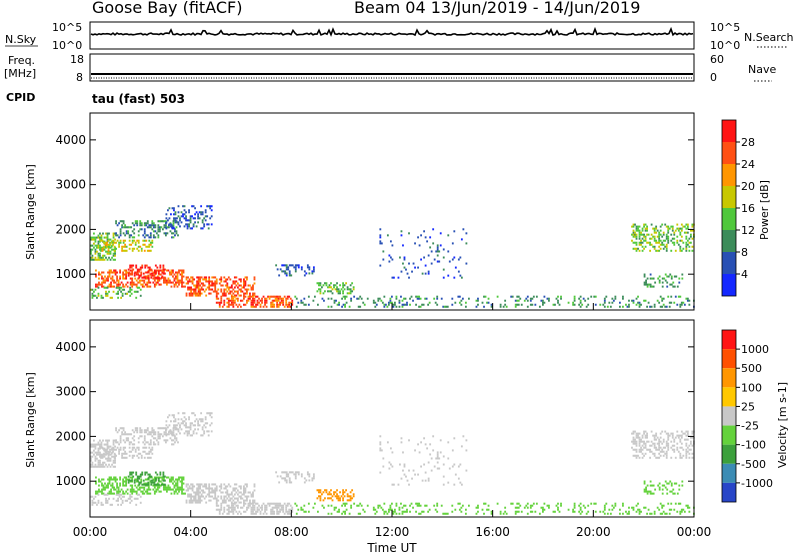 The image size is (800, 554). Describe the element at coordinates (744, 274) in the screenshot. I see `power-colorbar-tick: 4` at that location.